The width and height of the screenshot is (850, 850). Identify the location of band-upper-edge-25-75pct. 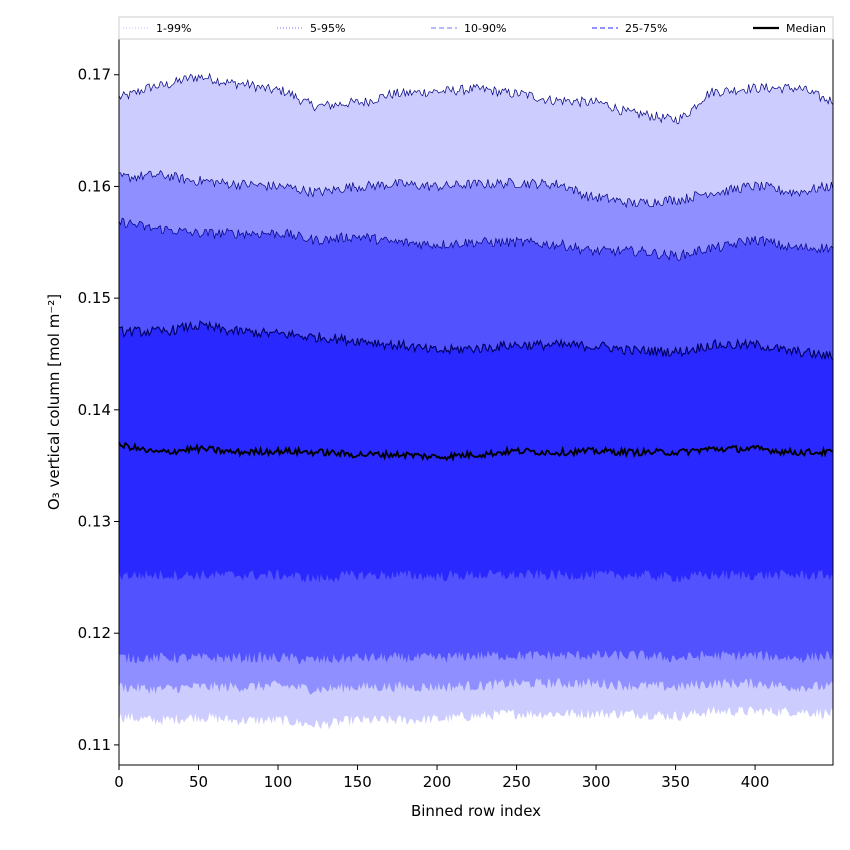
(476, 340).